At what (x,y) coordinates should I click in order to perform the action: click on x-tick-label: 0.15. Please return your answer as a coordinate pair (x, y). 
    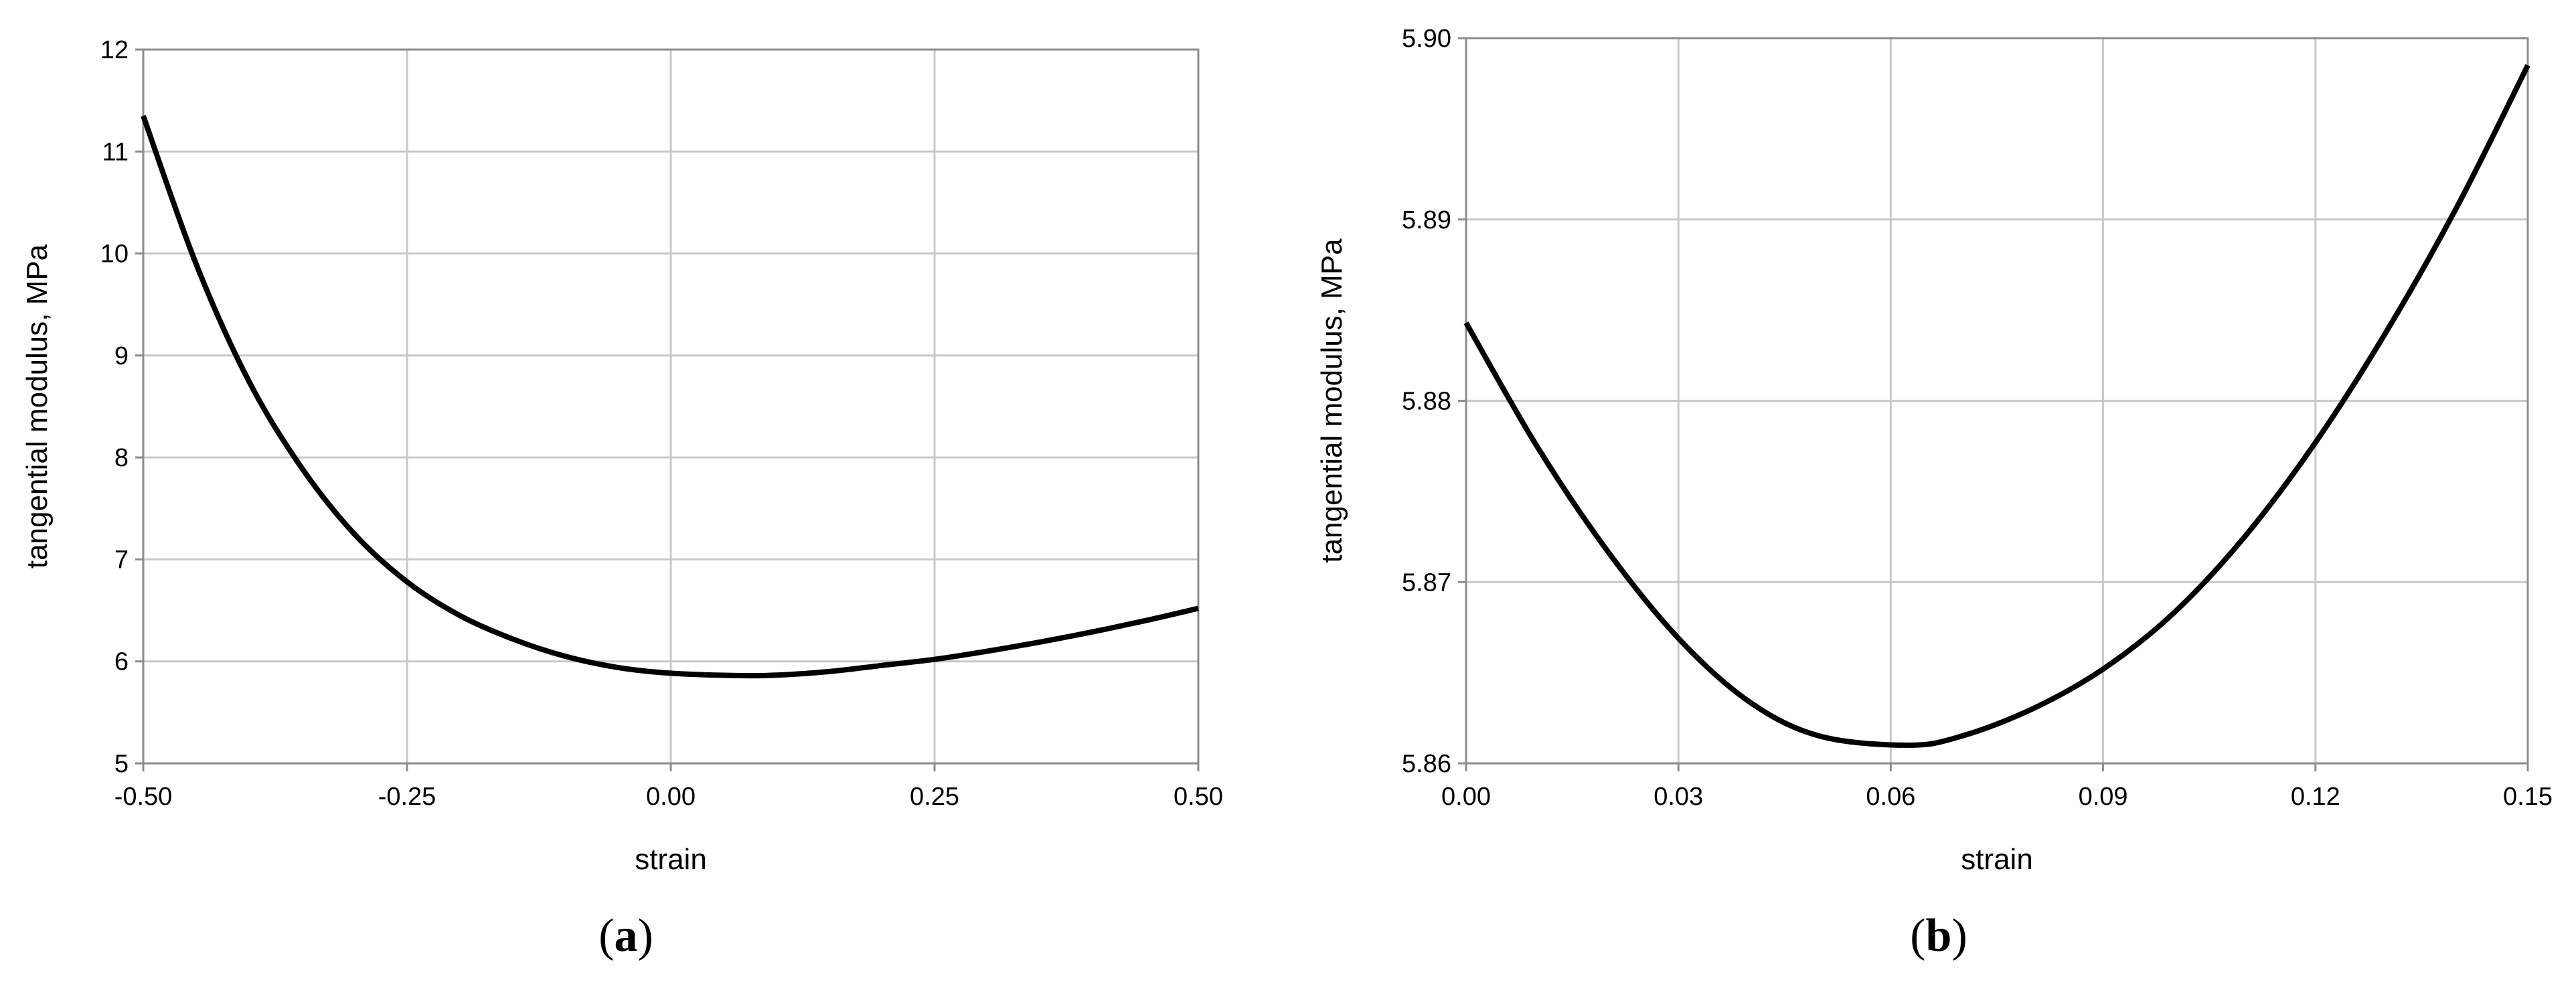
    Looking at the image, I should click on (2528, 797).